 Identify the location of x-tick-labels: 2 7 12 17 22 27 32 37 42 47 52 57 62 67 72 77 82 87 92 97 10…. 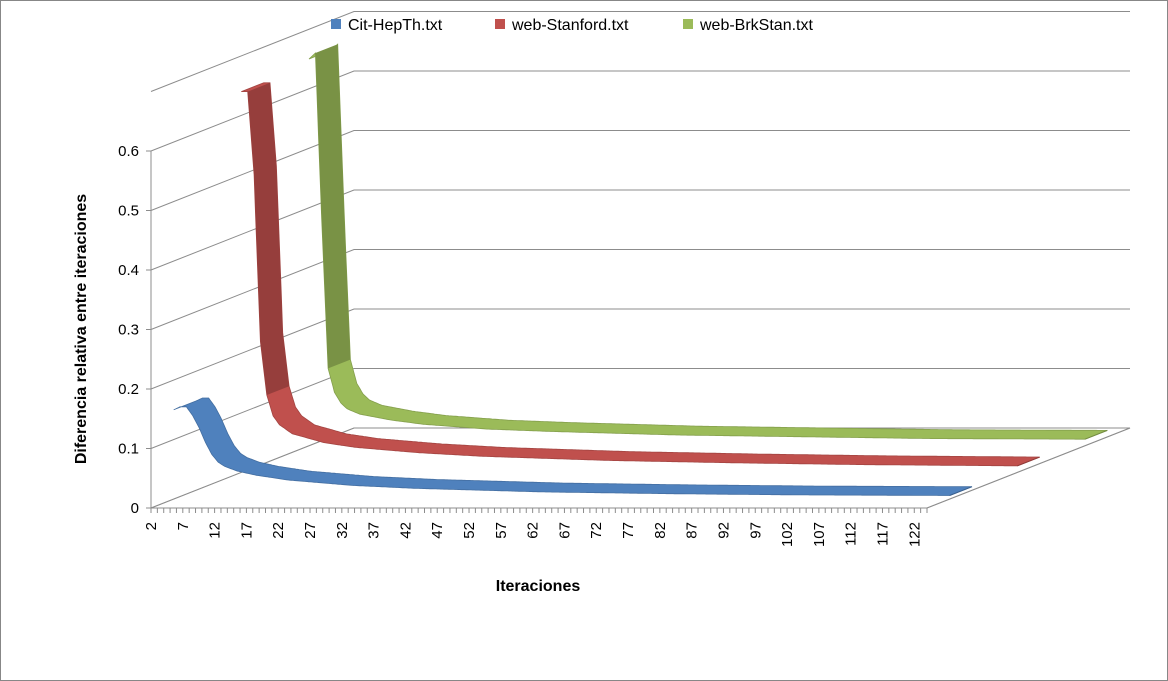
(535, 527).